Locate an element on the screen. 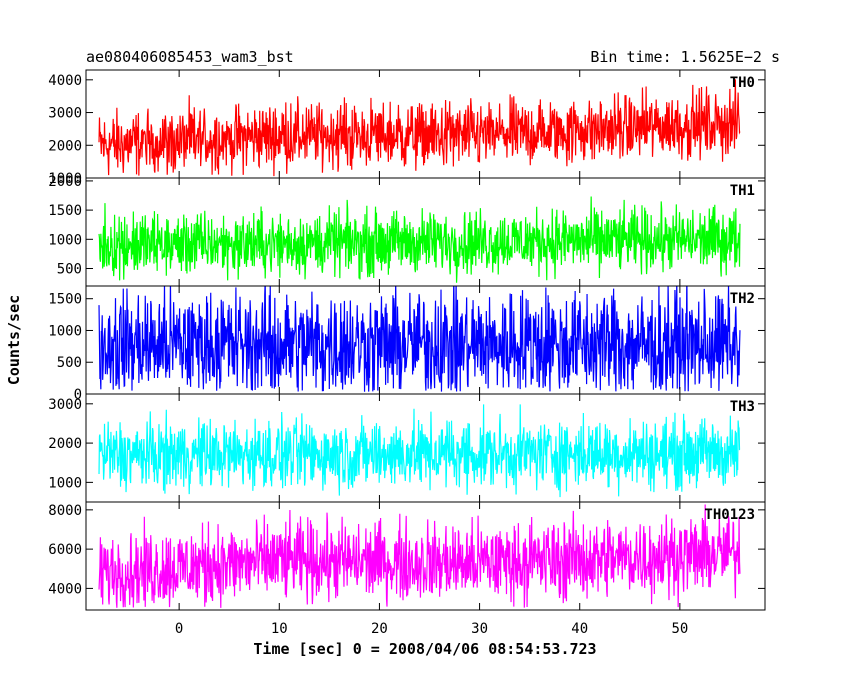  panel-th3: 1000 2000 3000 TH3 is located at coordinates (407, 448).